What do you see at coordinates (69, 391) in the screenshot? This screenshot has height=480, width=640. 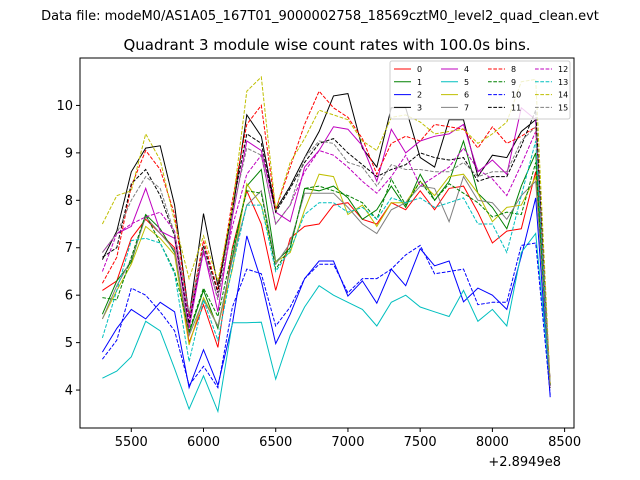 I see `y-tick-label: 4` at bounding box center [69, 391].